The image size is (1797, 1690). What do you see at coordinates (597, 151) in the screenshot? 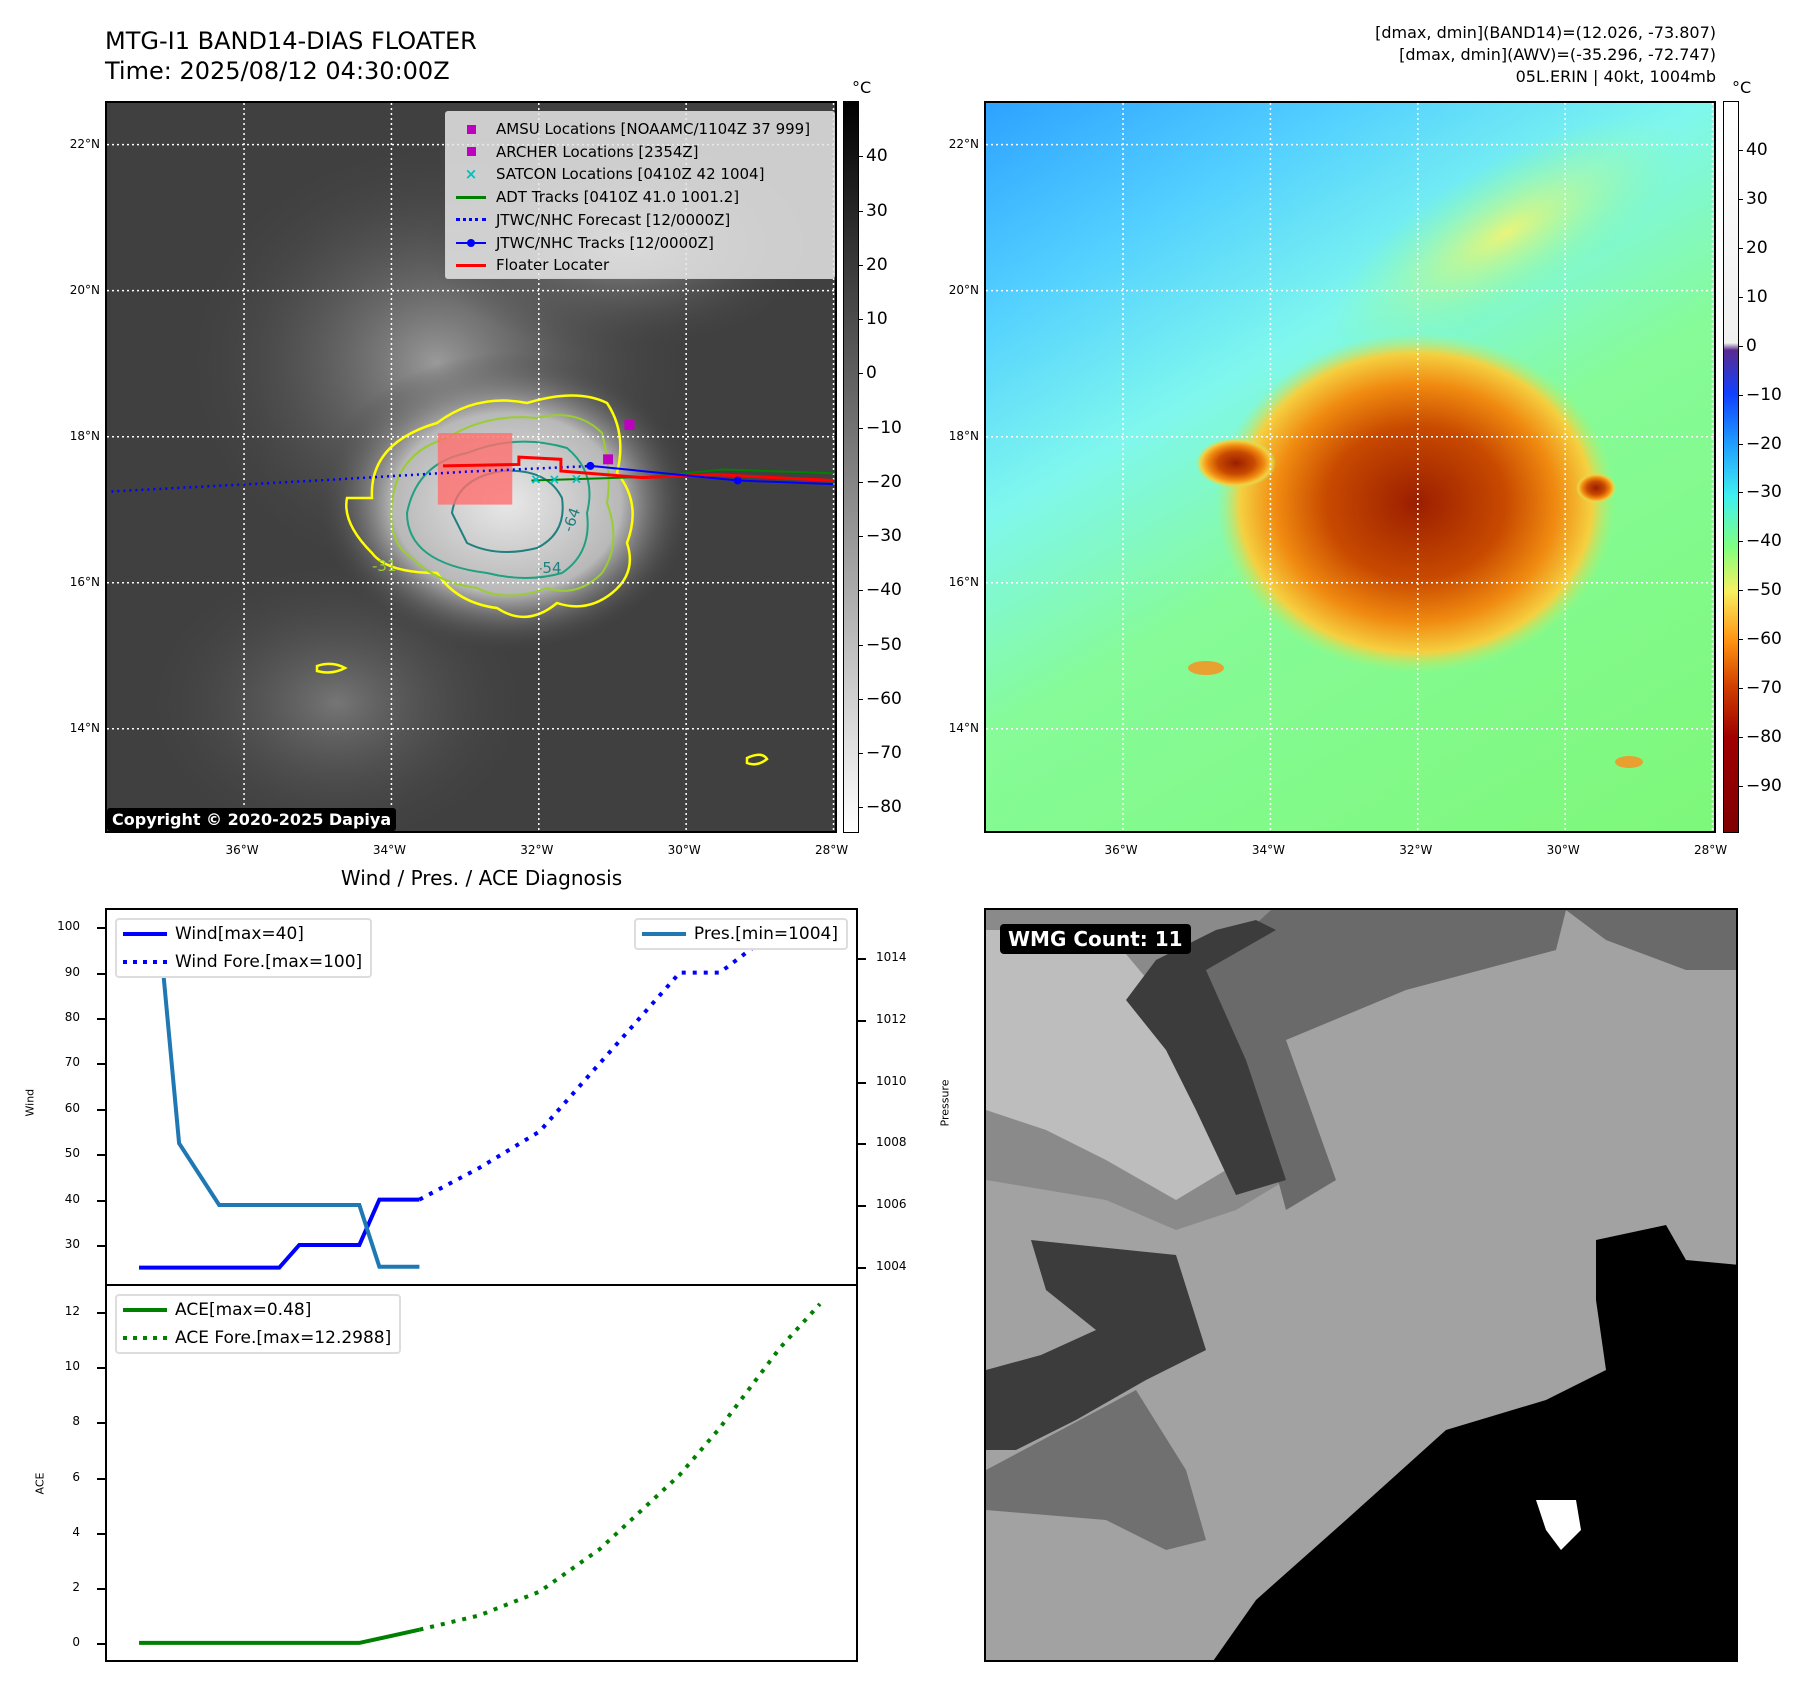
I see `legend-label: ARCHER Locations [2354Z]` at bounding box center [597, 151].